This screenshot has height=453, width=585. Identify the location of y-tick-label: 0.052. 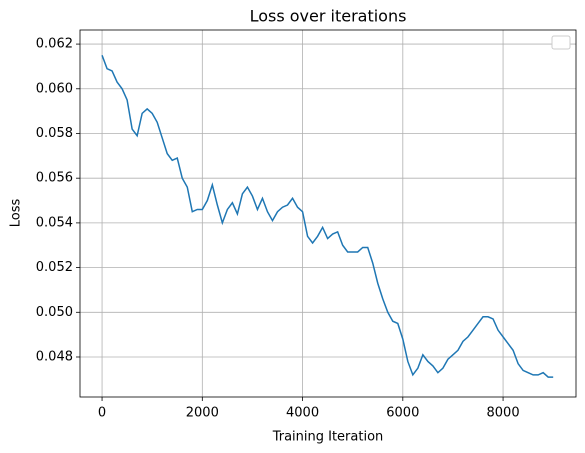
(54, 267).